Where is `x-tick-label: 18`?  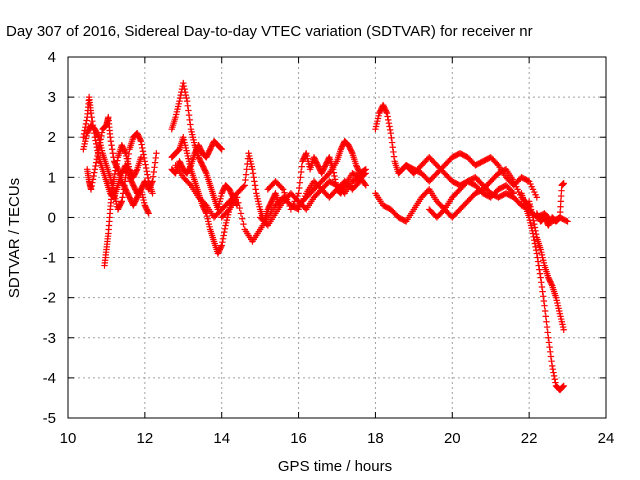 x-tick-label: 18 is located at coordinates (375, 438).